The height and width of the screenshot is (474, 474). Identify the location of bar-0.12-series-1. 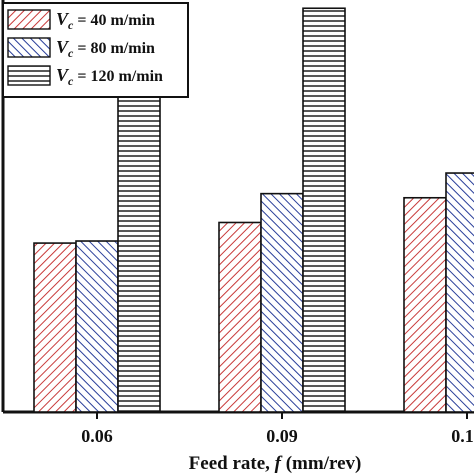
(425, 304).